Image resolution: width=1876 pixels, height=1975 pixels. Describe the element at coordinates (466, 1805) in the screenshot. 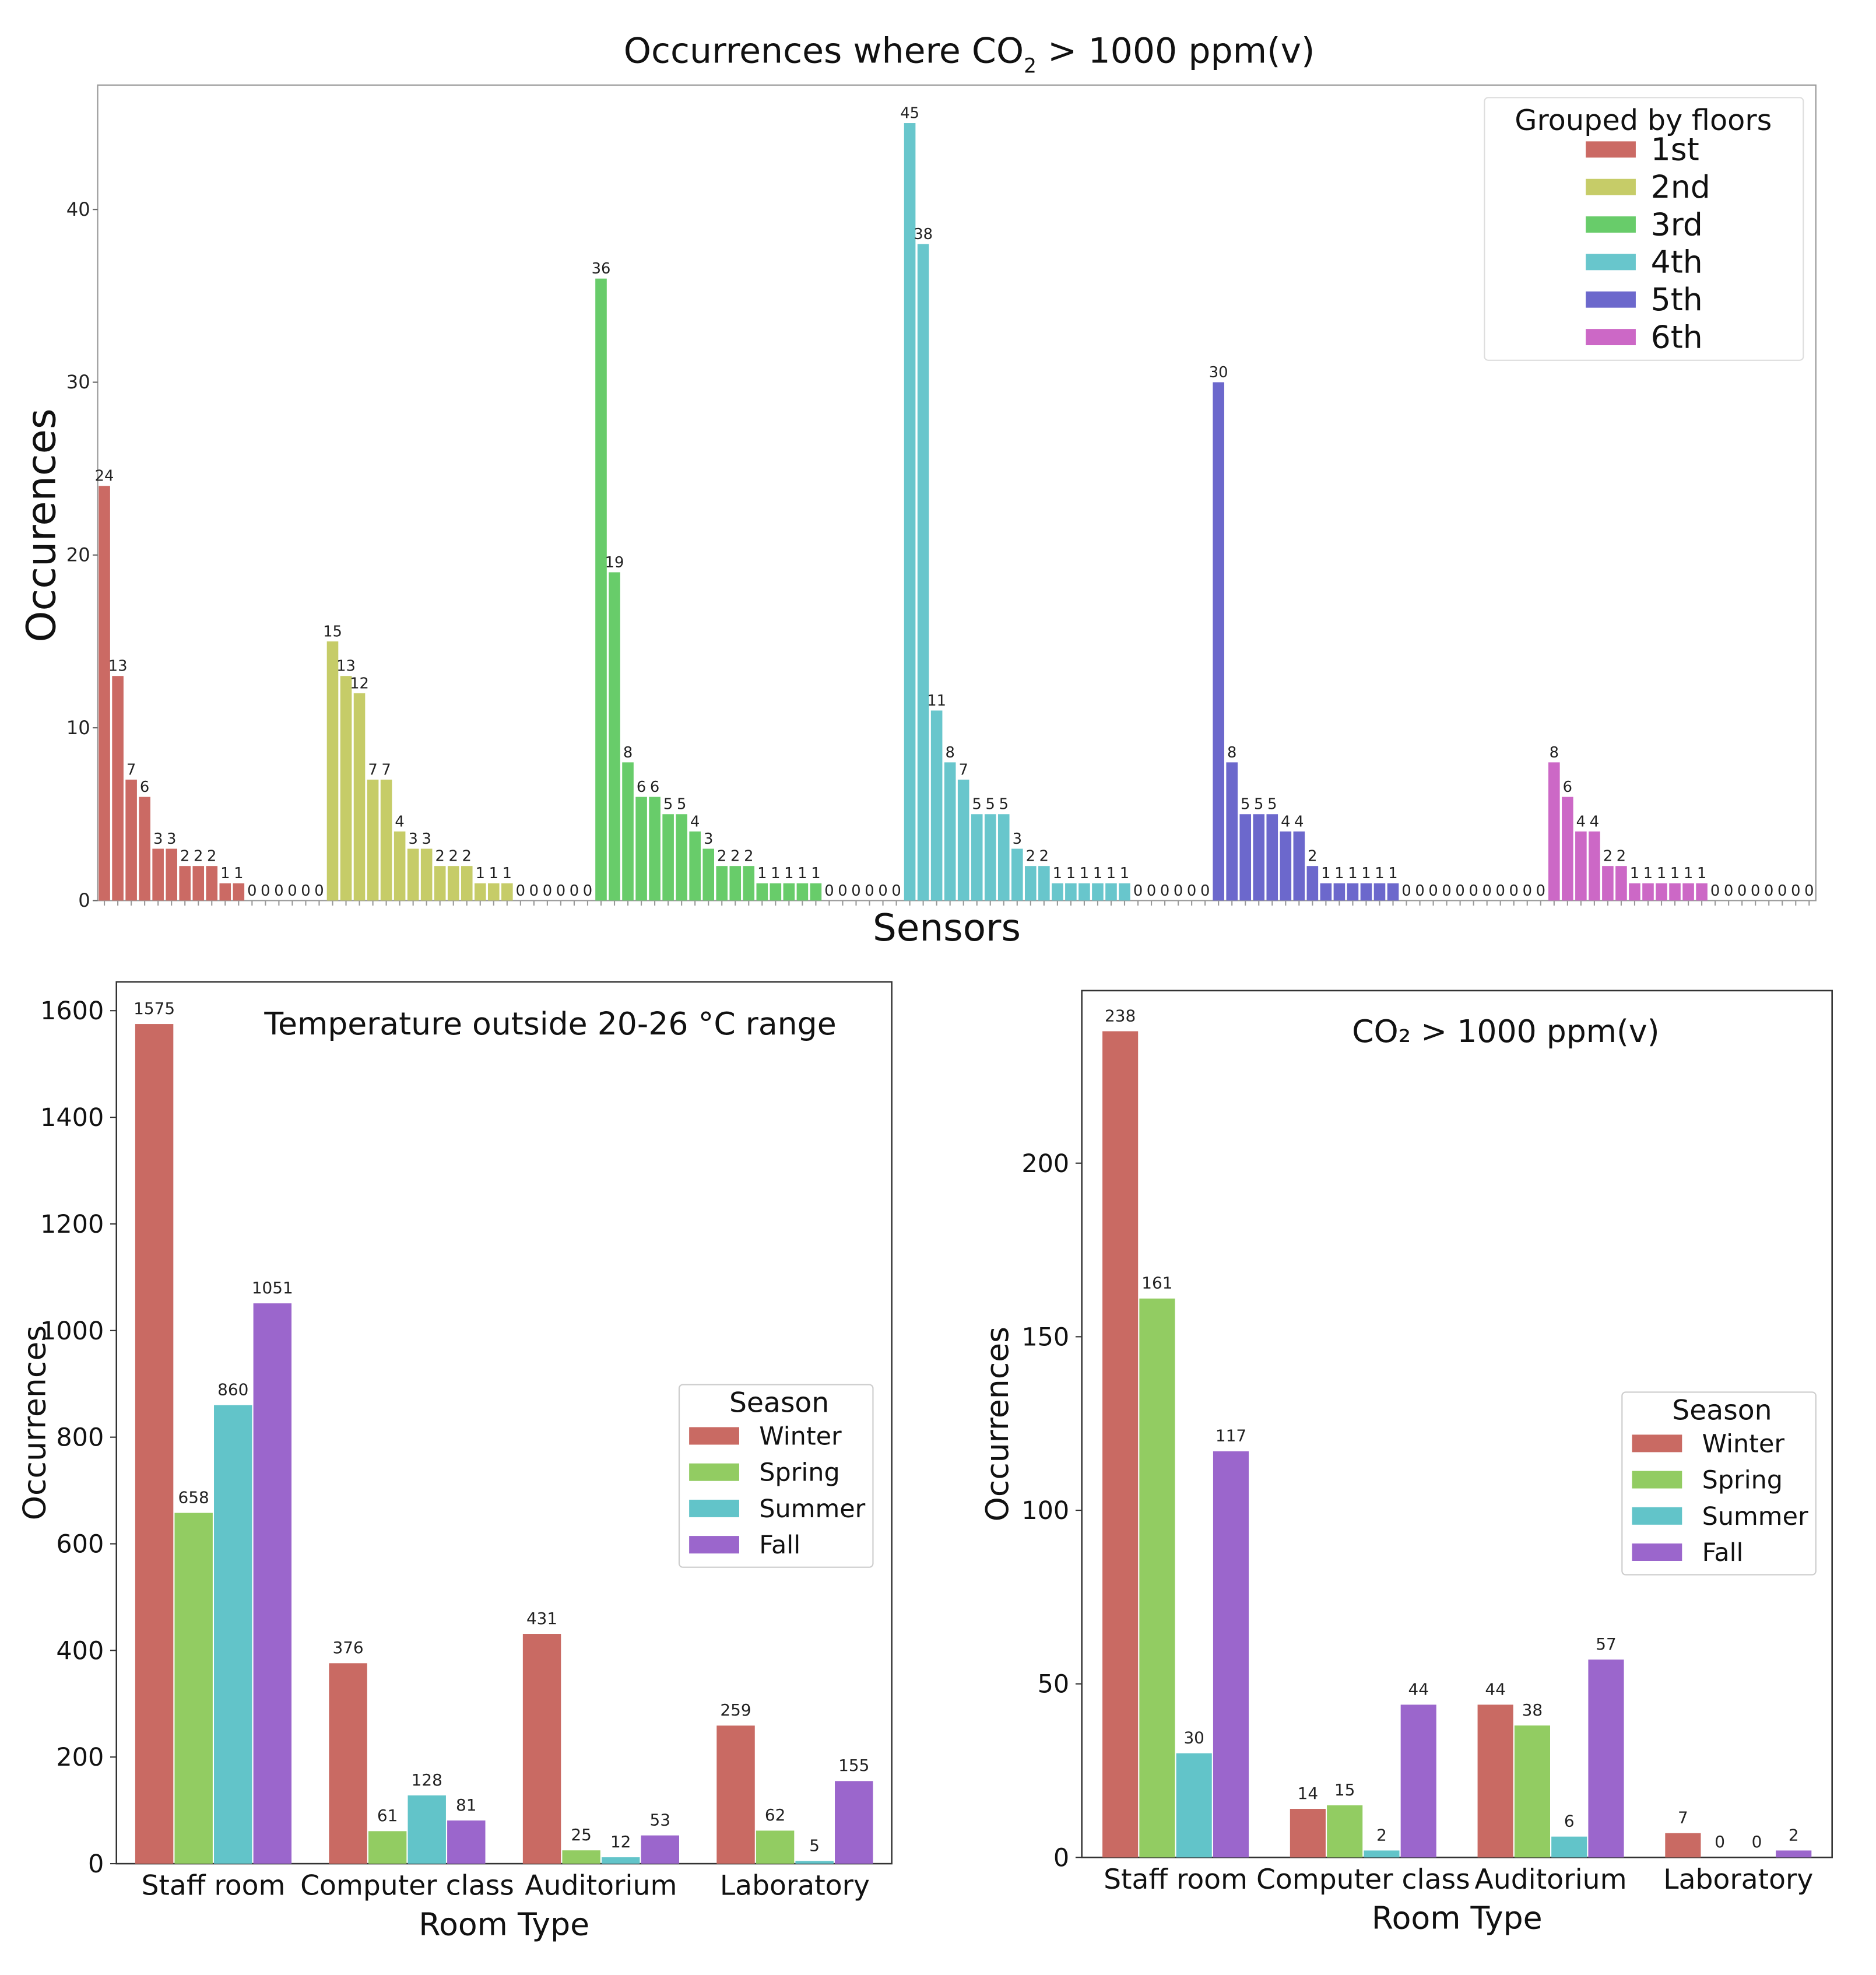

I see `data-label: 81` at that location.